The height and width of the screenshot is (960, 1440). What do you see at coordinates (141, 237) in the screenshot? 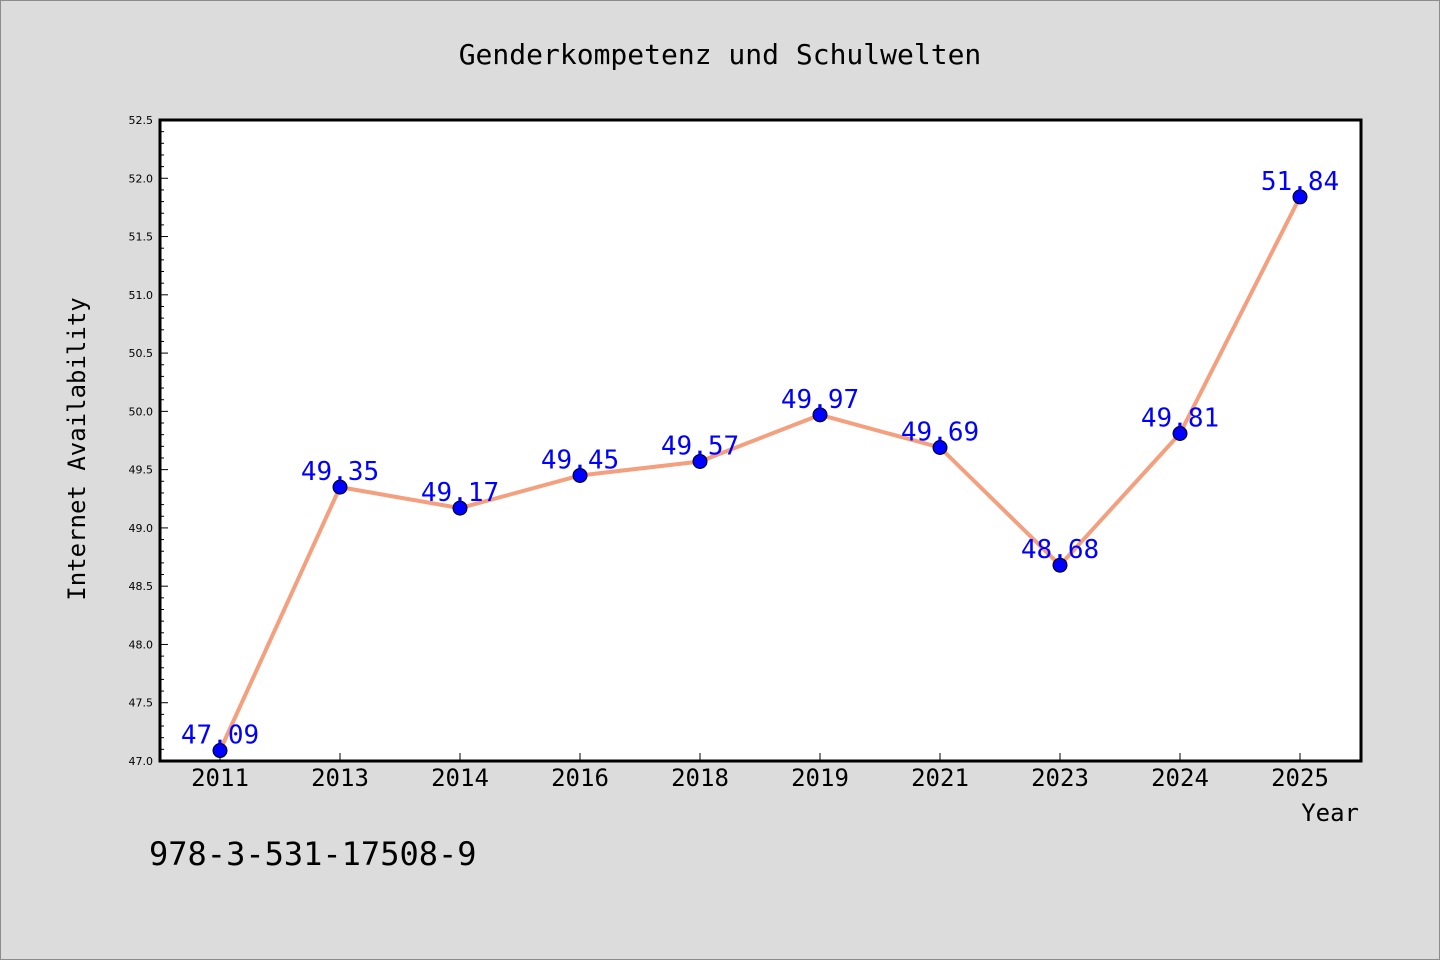
I see `y-tick-label: 51.5` at bounding box center [141, 237].